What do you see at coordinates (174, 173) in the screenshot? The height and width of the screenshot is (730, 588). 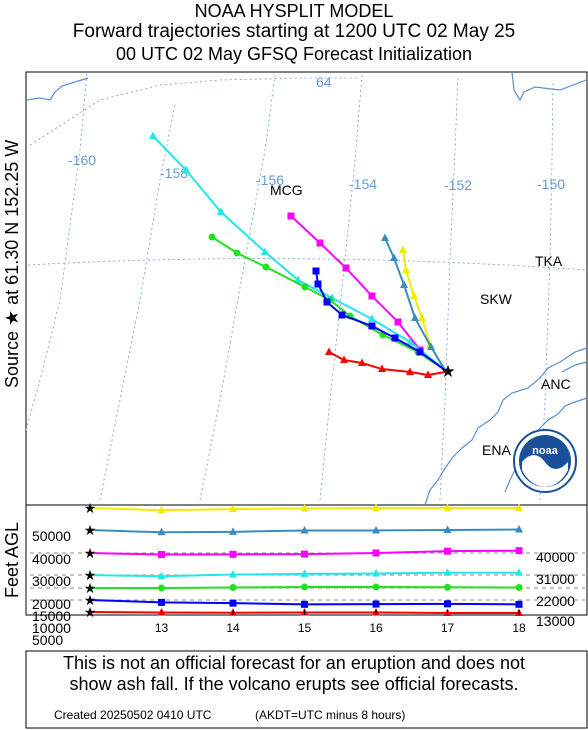 I see `grid-label: -158` at bounding box center [174, 173].